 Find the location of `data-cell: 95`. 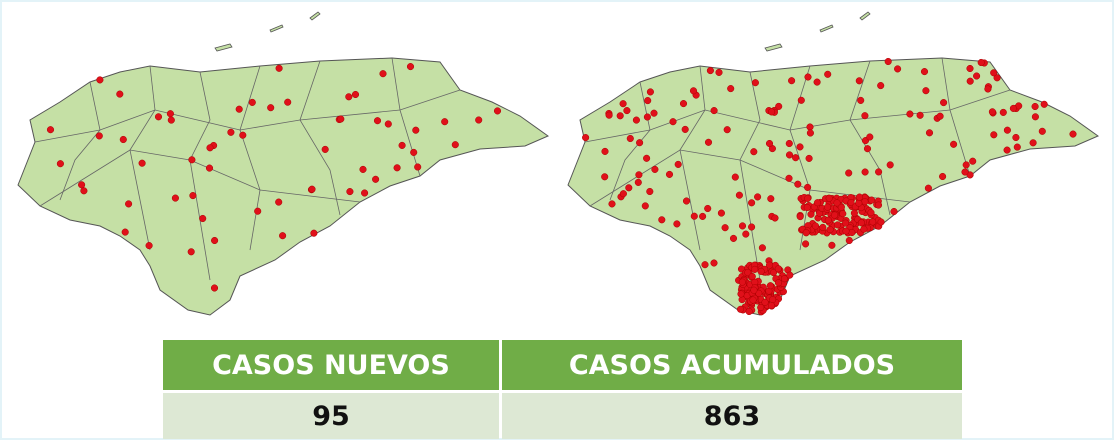

data-cell: 95 is located at coordinates (331, 416).